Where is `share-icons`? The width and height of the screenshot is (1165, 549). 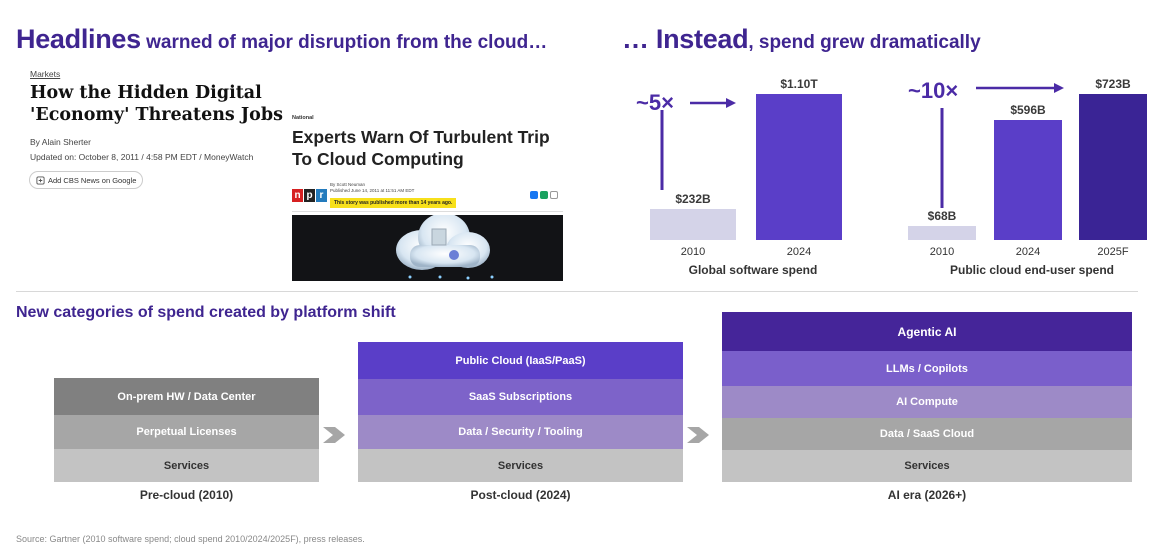
share-icons is located at coordinates (544, 195).